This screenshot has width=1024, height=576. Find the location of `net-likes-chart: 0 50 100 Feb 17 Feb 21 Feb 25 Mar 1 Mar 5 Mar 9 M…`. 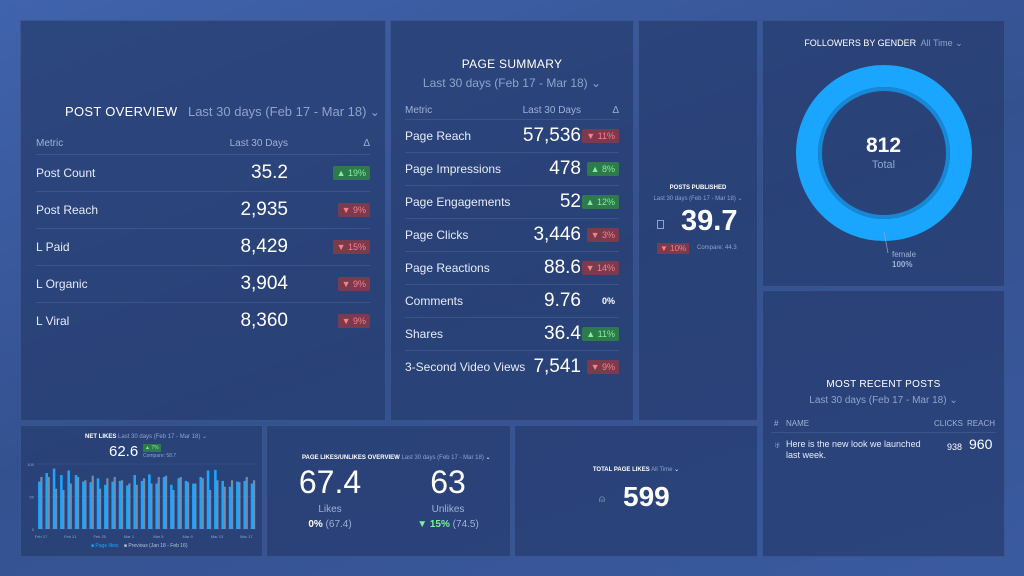

net-likes-chart: 0 50 100 Feb 17 Feb 21 Feb 25 Mar 1 Mar 5 Mar 9 M… is located at coordinates (142, 500).